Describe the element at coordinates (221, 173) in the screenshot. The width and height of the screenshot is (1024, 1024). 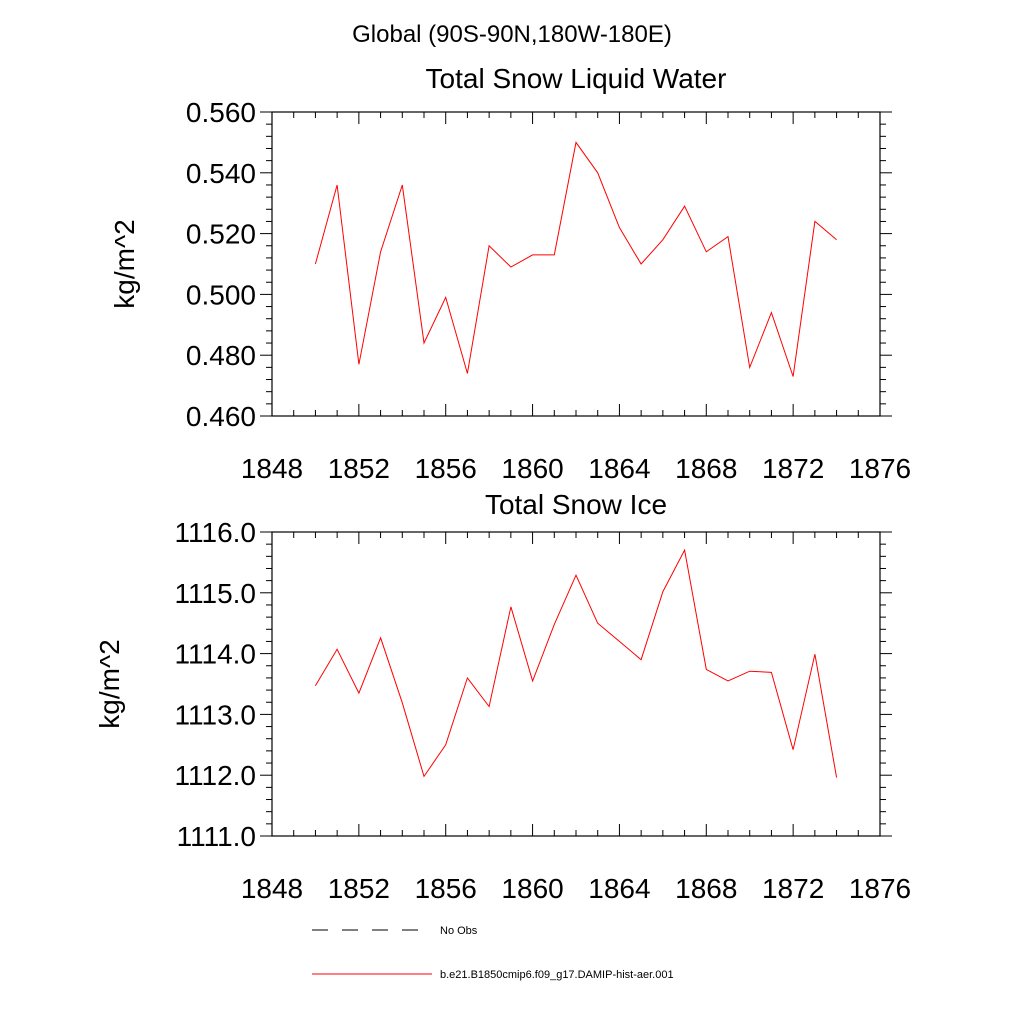
I see `y-tick-label: 0.540` at that location.